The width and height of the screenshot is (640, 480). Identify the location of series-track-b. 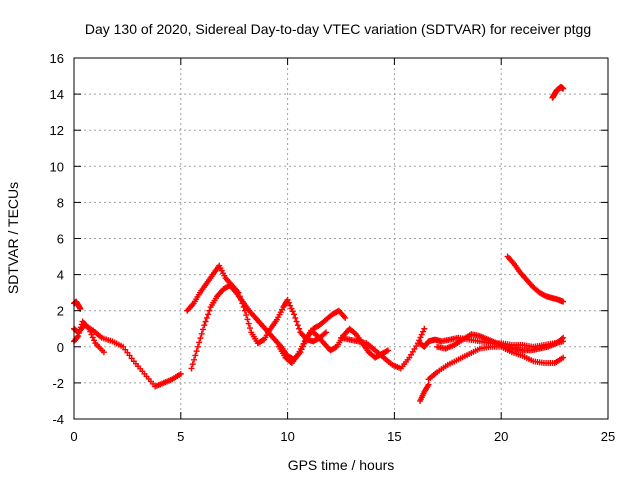
(89, 337).